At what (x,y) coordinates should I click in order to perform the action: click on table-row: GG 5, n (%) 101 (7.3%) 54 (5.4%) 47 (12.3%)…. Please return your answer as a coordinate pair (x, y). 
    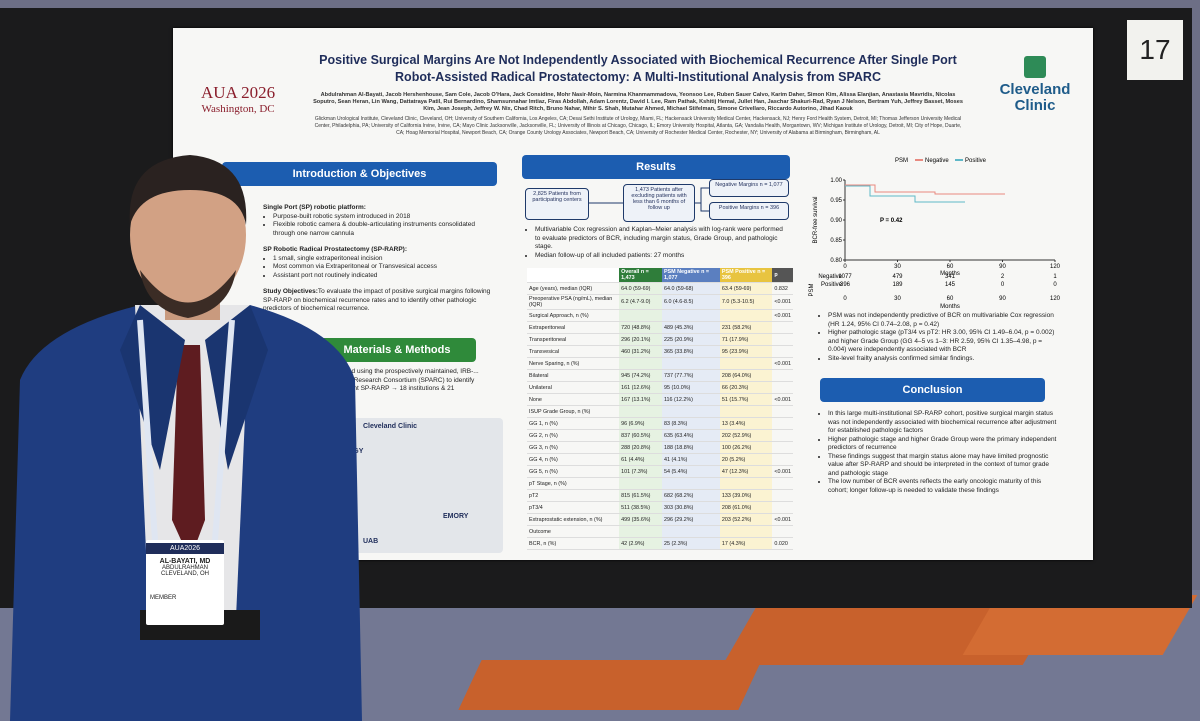
    Looking at the image, I should click on (660, 471).